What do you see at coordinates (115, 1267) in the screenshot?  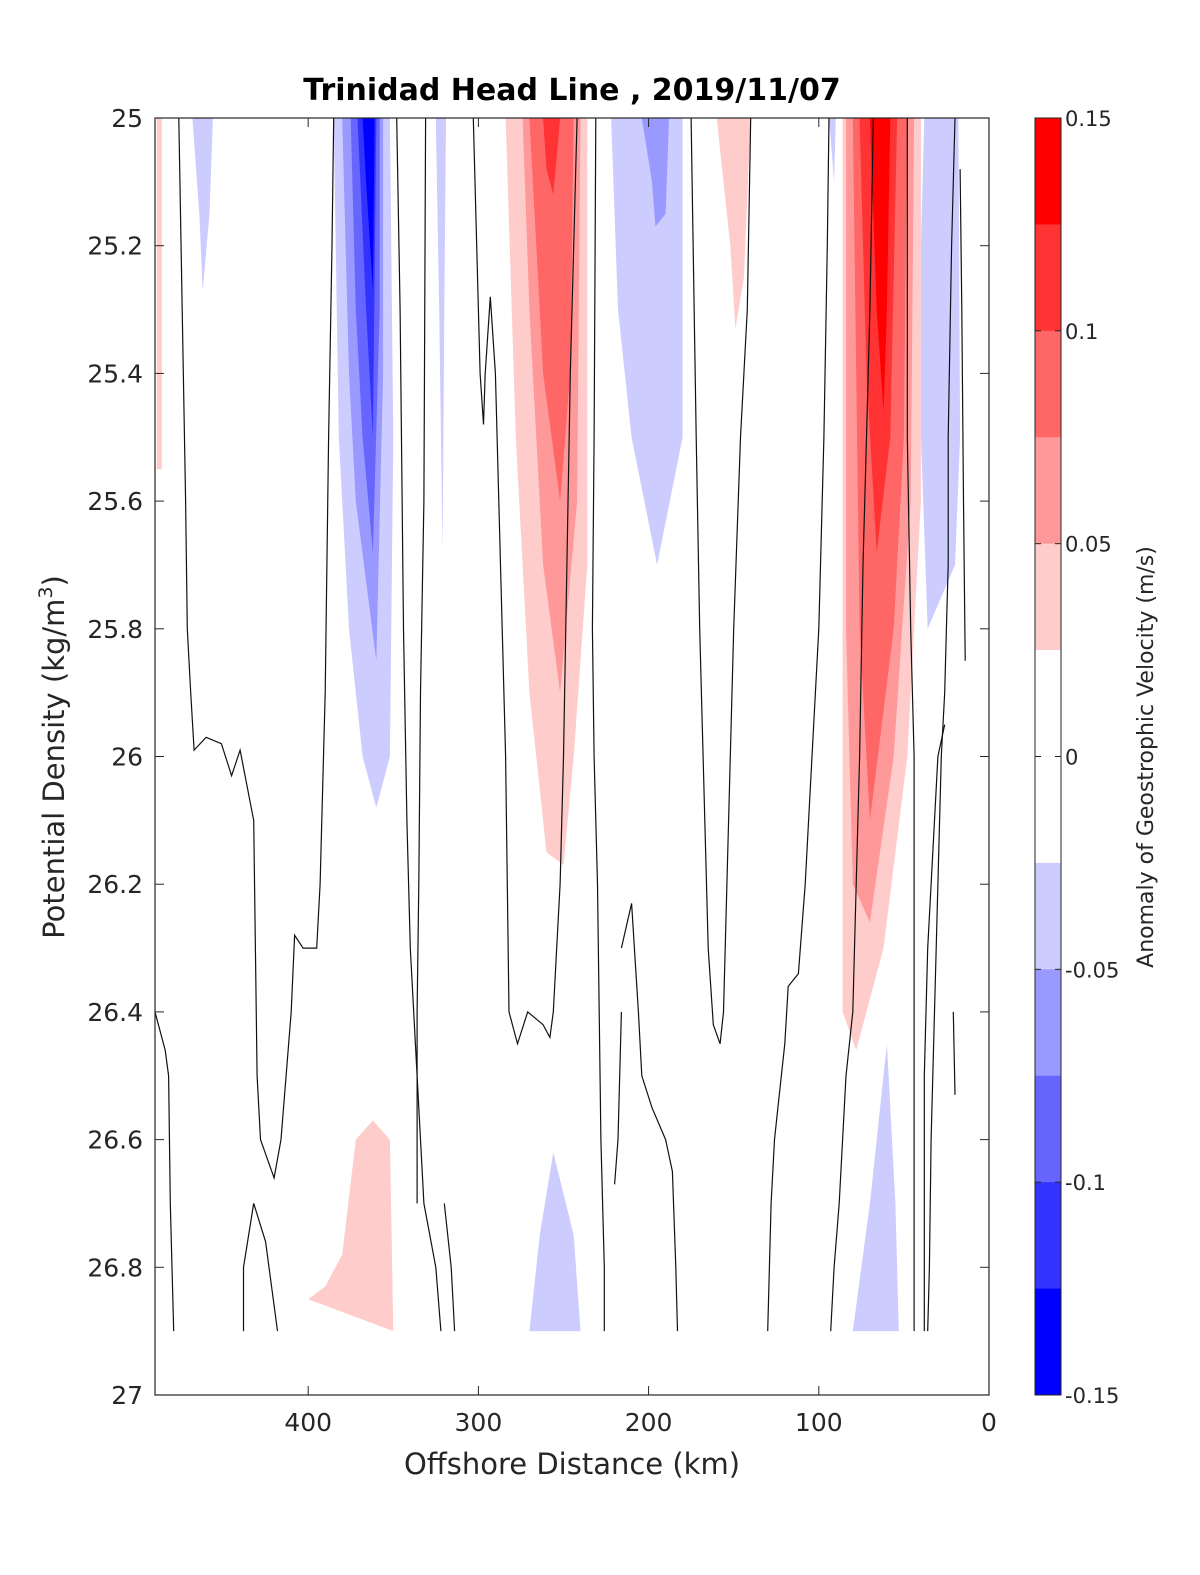 I see `y-tick-label: 26.8` at bounding box center [115, 1267].